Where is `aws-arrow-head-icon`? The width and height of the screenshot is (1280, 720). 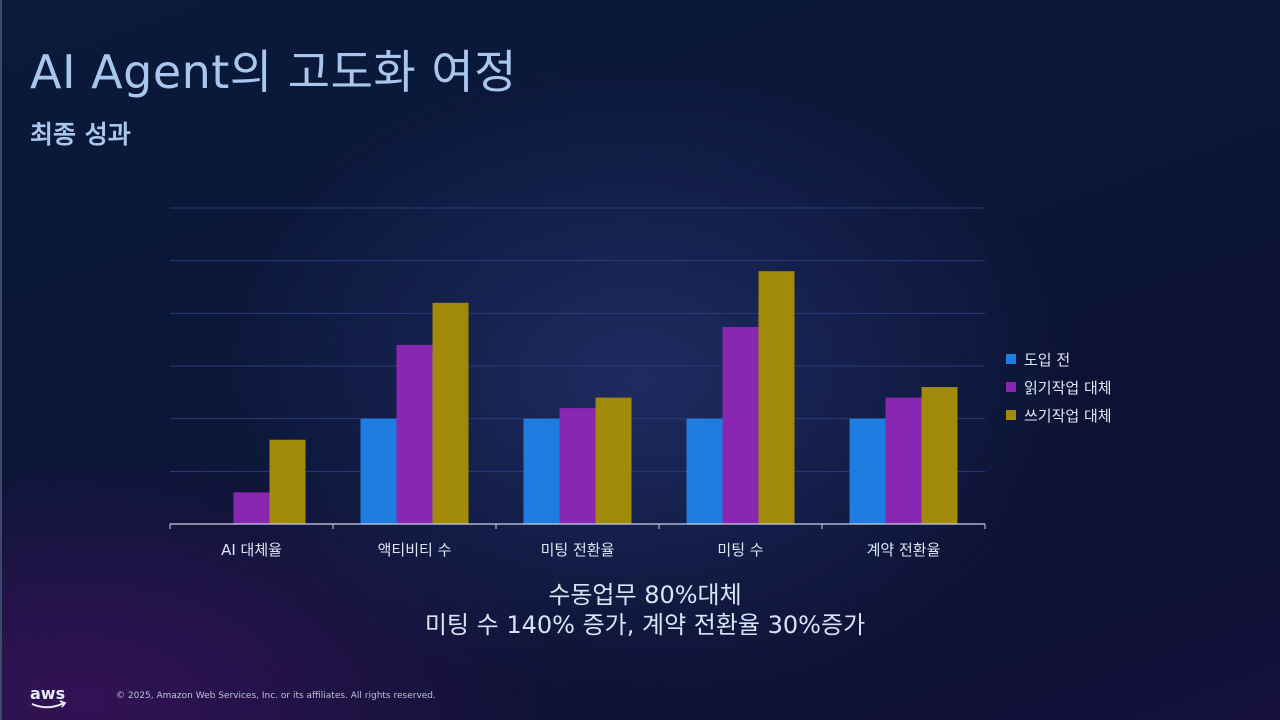 aws-arrow-head-icon is located at coordinates (63, 704).